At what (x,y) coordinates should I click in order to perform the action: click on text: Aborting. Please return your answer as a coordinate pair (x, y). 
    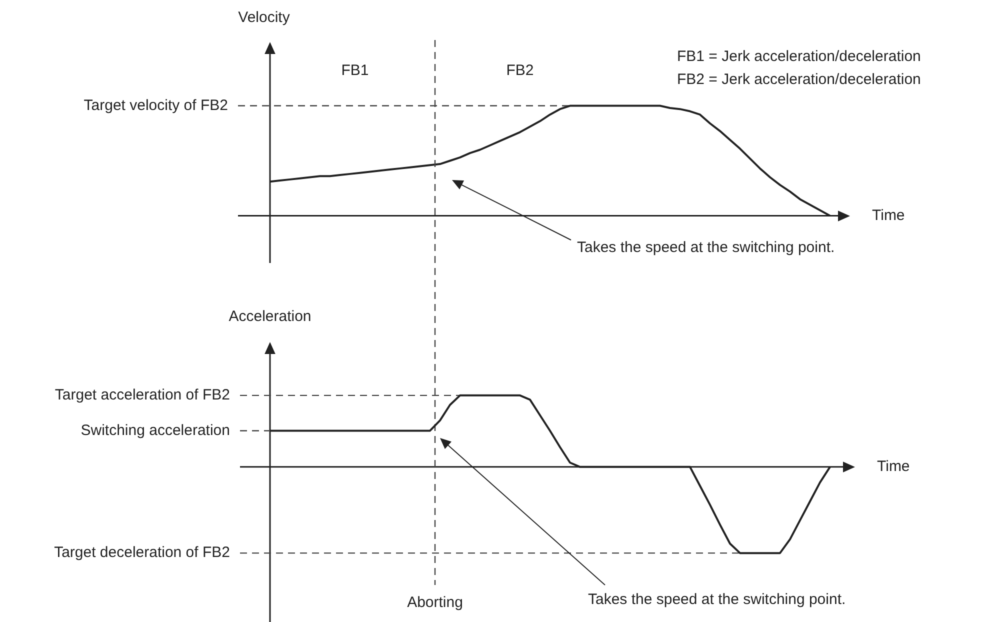
    Looking at the image, I should click on (435, 603).